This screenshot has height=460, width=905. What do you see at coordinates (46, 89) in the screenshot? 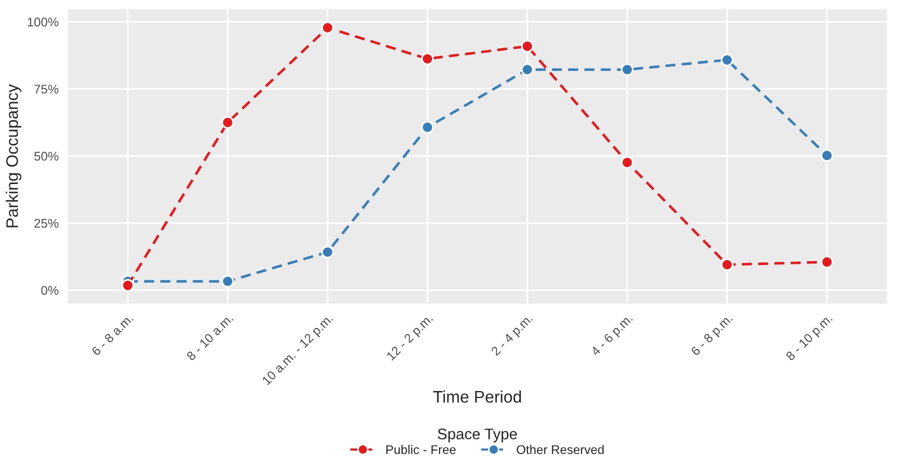
I see `y-tick-label: 75%` at bounding box center [46, 89].